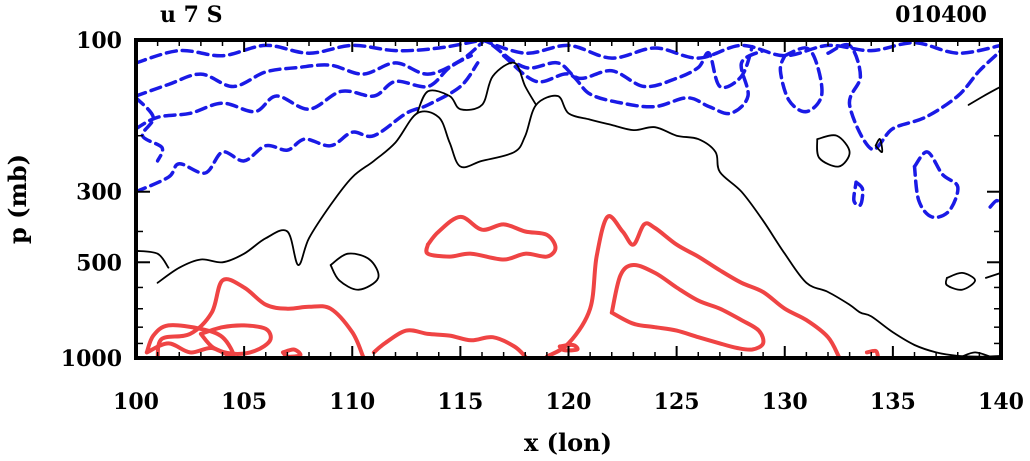 The width and height of the screenshot is (1030, 461). What do you see at coordinates (99, 193) in the screenshot?
I see `y-tick-label: 300` at bounding box center [99, 193].